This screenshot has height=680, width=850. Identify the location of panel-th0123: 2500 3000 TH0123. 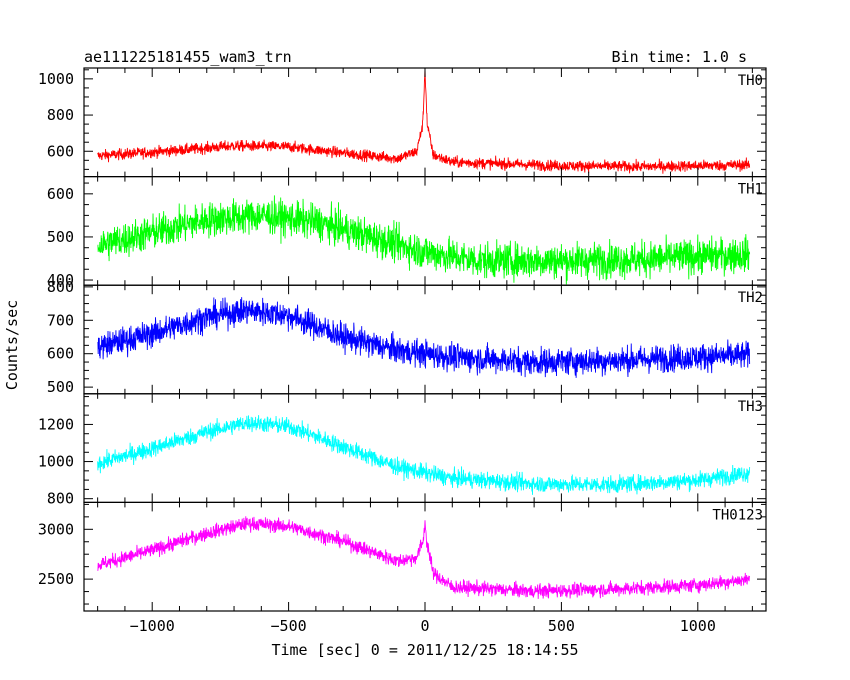
(402, 556).